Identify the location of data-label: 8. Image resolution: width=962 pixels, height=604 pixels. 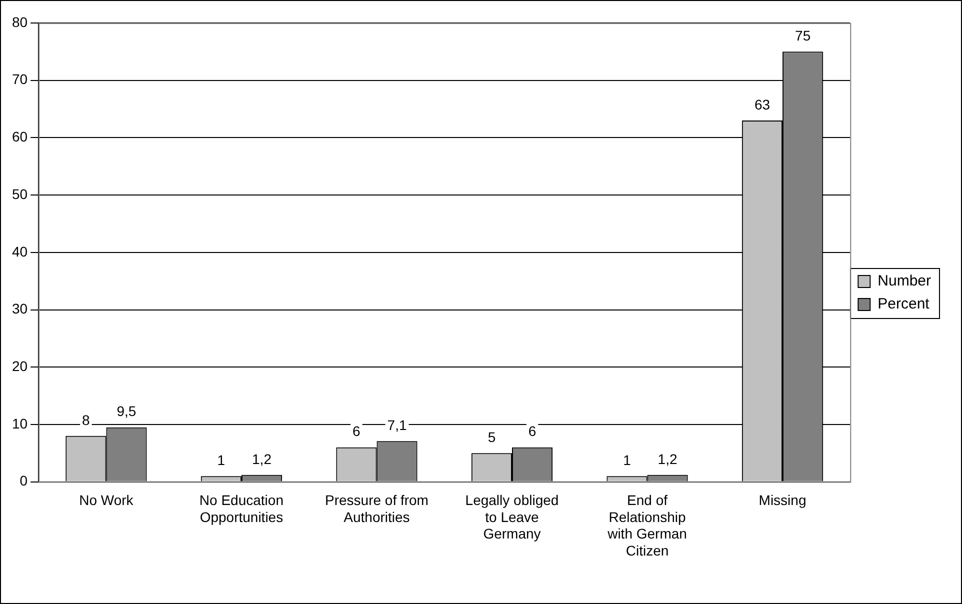
(86, 420).